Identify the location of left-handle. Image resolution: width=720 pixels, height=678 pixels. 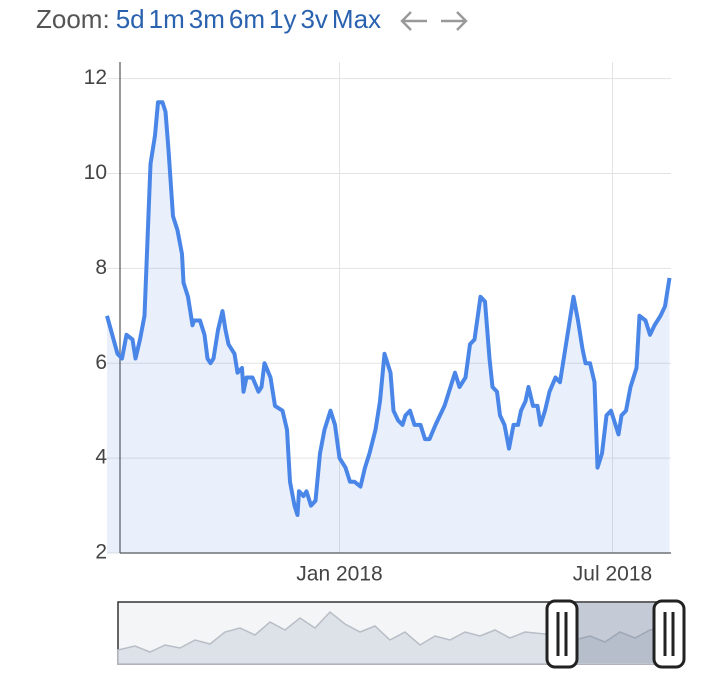
(562, 634).